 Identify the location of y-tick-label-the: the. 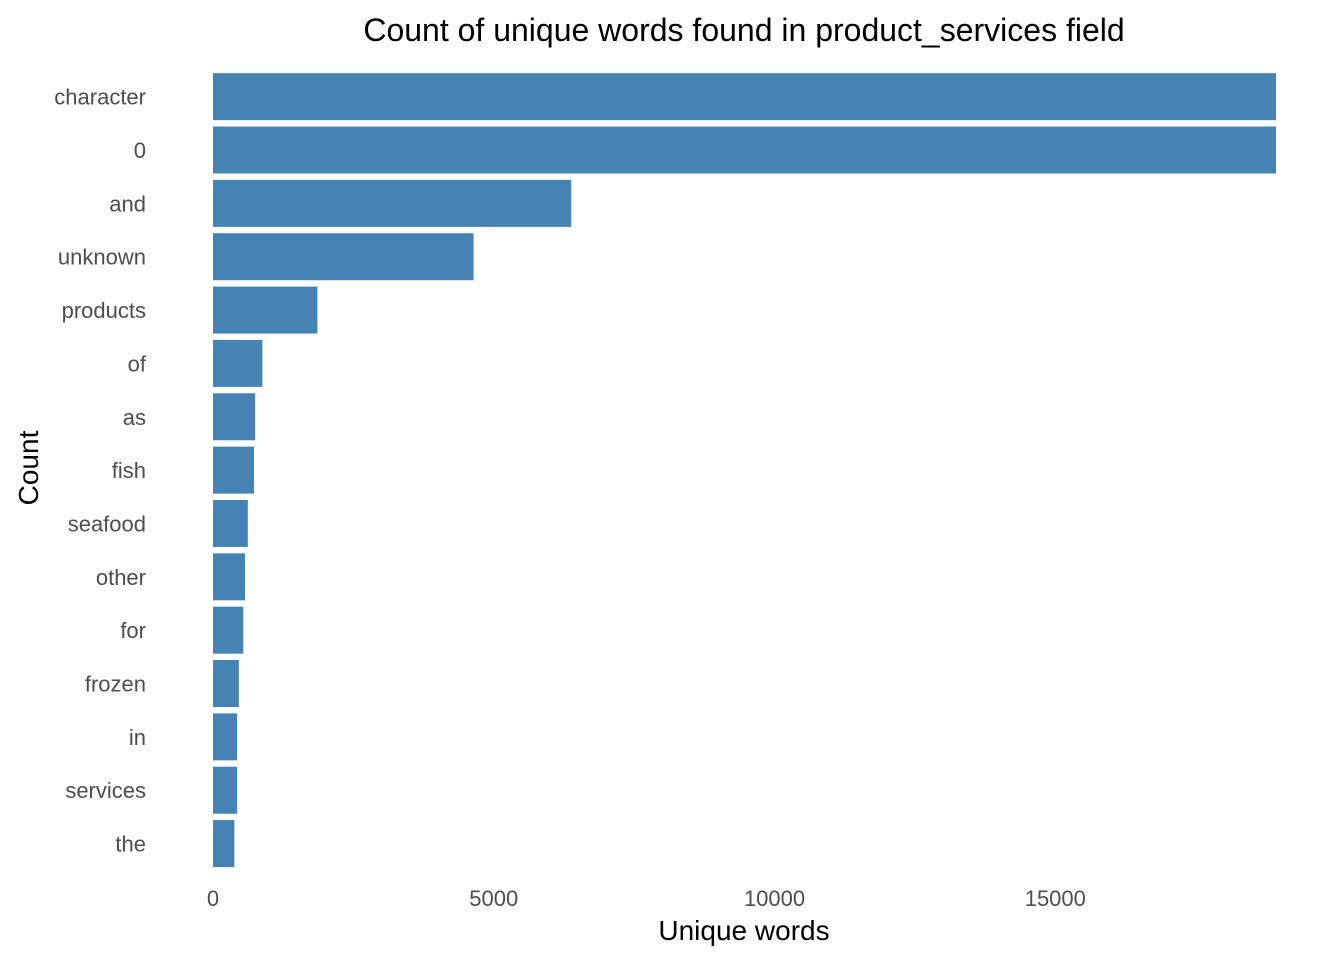
(130, 844).